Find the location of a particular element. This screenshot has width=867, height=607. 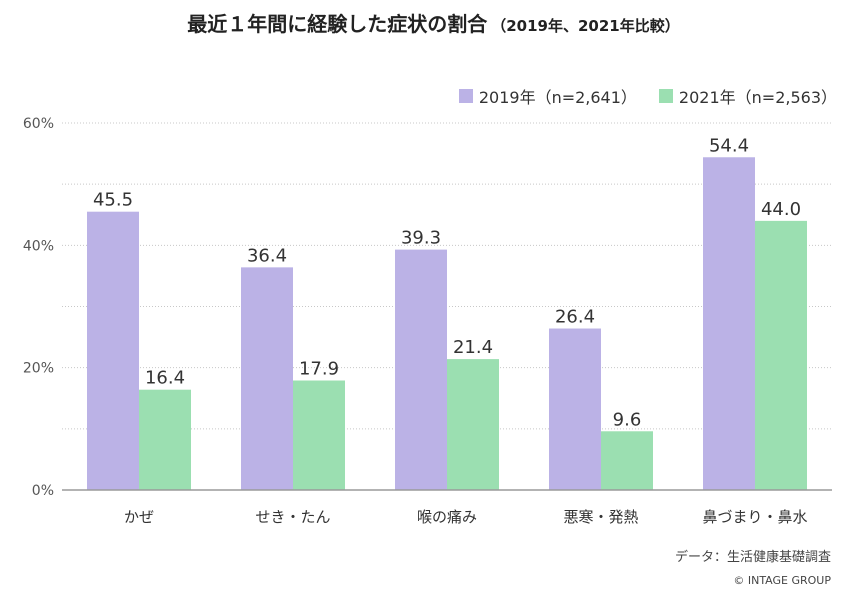

legend-swatch-2021 is located at coordinates (665, 96).